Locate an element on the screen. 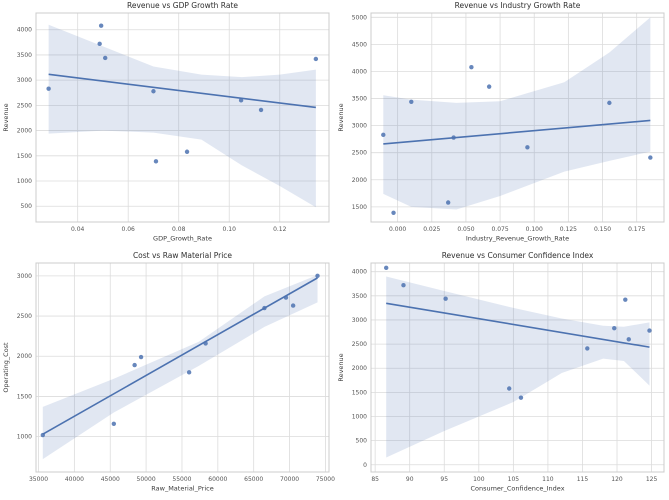 The image size is (669, 500). x-tick-label: 0.075 is located at coordinates (499, 229).